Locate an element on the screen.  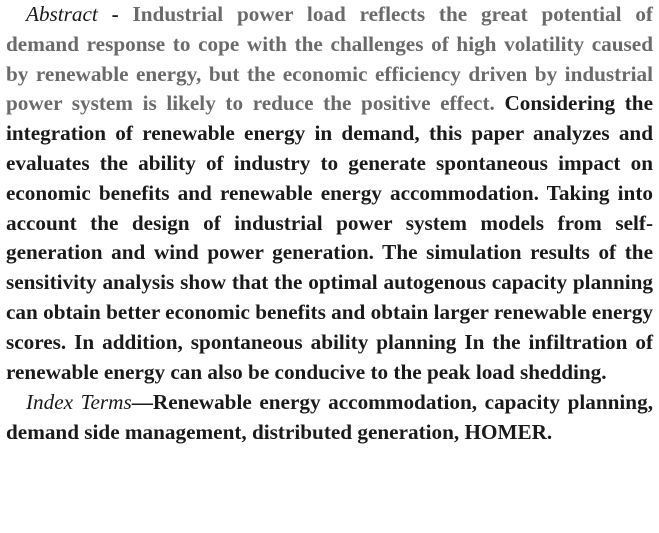
abstract-label: Abstract is located at coordinates (62, 14).